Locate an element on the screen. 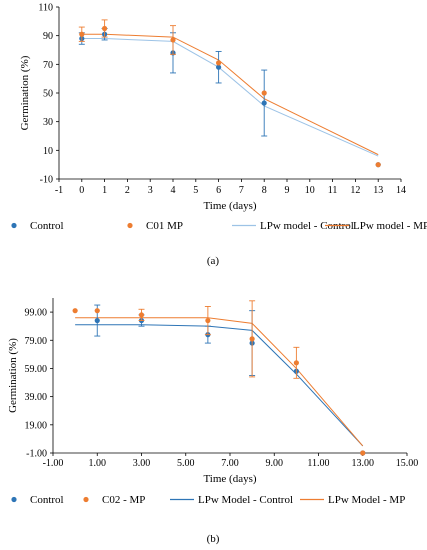 The image size is (427, 550). x-tick-label: 14 is located at coordinates (401, 190).